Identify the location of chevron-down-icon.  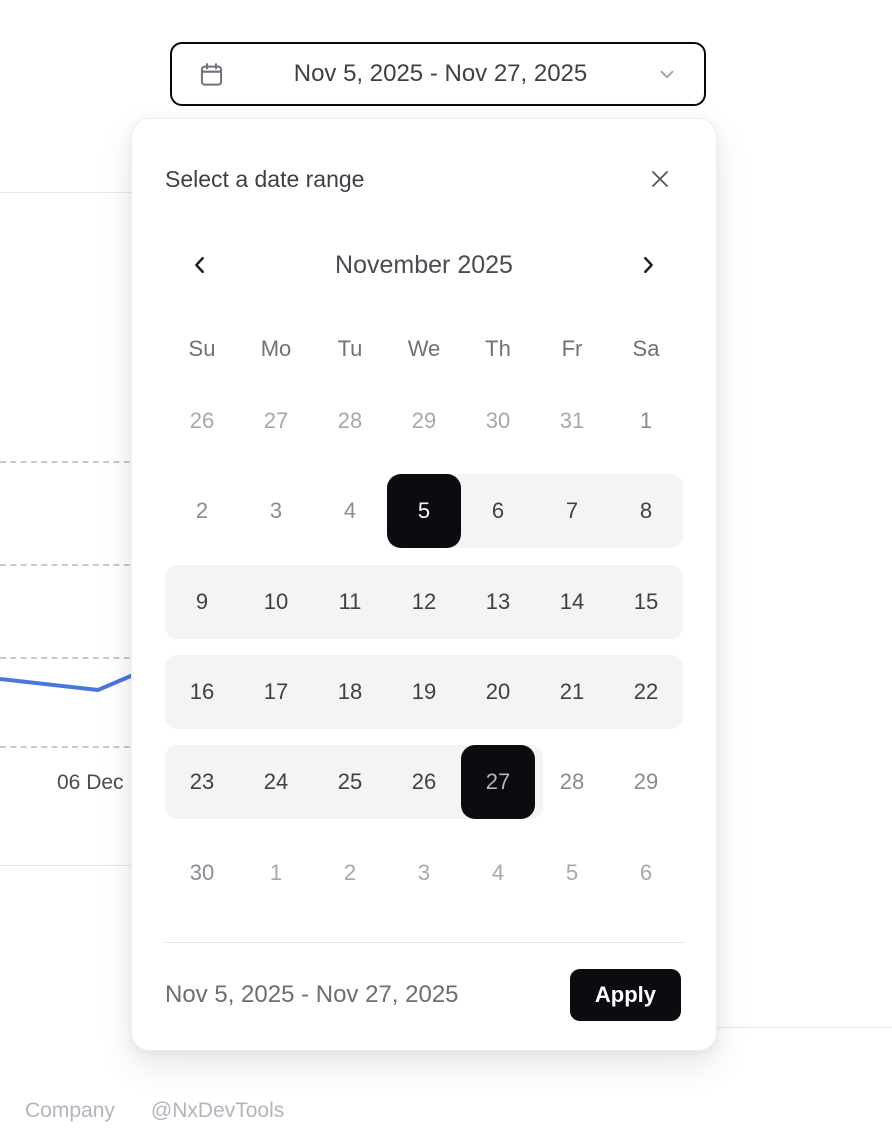
(667, 74).